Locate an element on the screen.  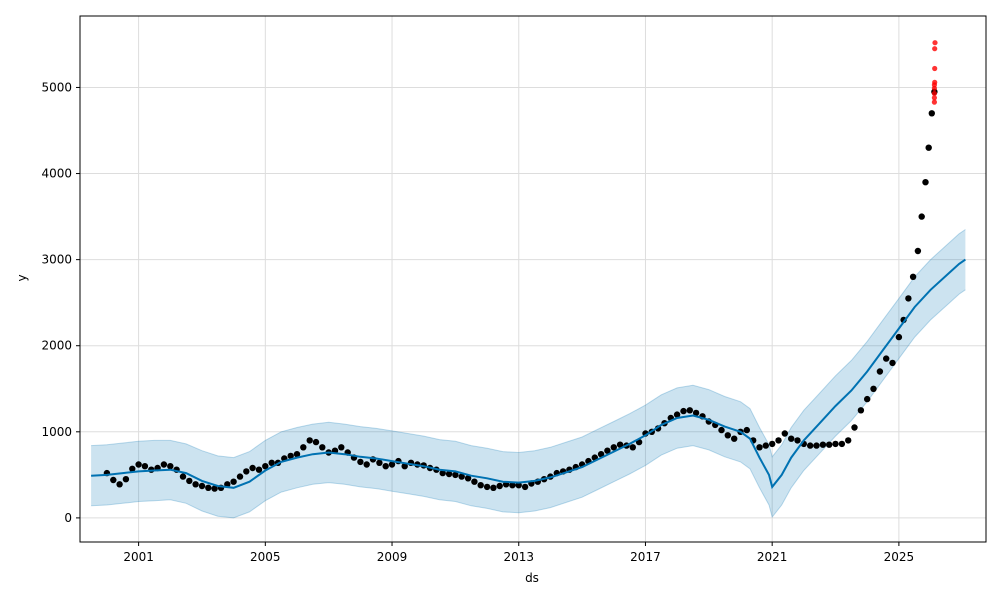
x-axis-ticks: 2001 2005 2009 2013 2017 2021 2025 is located at coordinates (518, 553).